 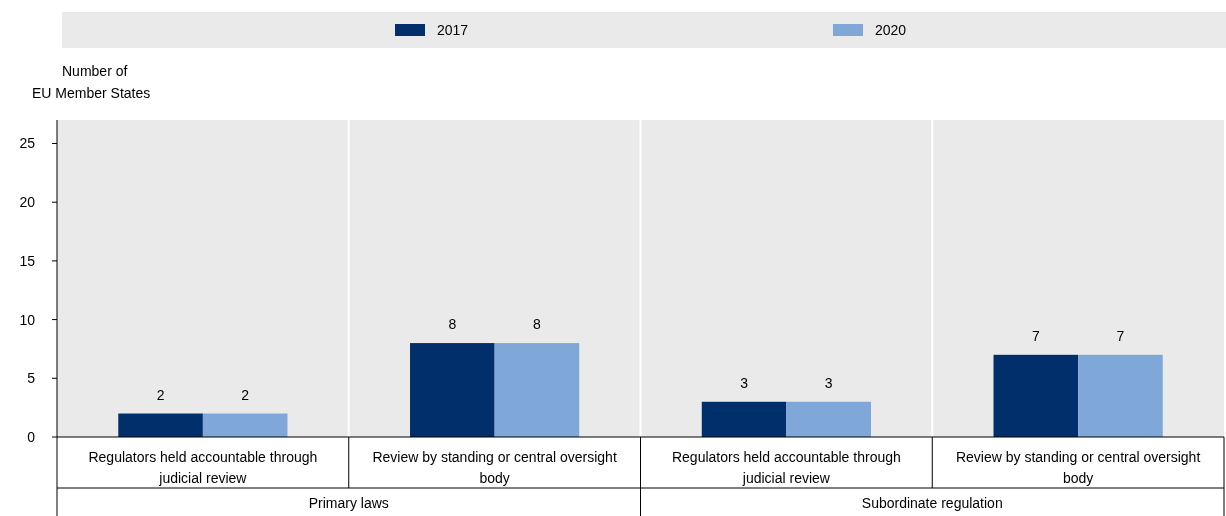 I want to click on y-tick-label: 25, so click(x=27, y=143).